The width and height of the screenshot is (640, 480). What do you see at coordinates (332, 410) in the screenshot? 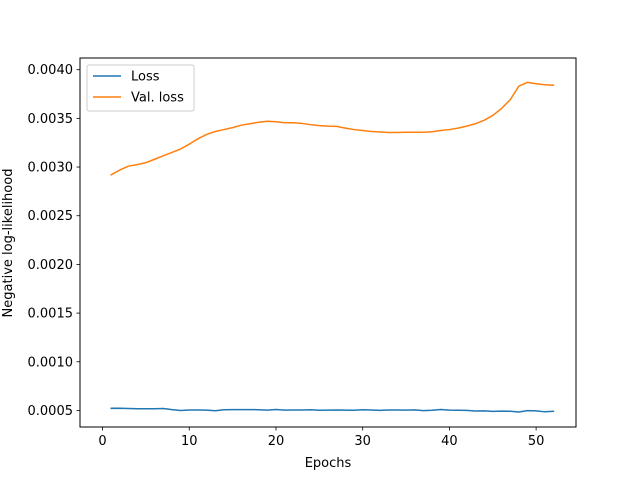
I see `series-line-loss` at bounding box center [332, 410].